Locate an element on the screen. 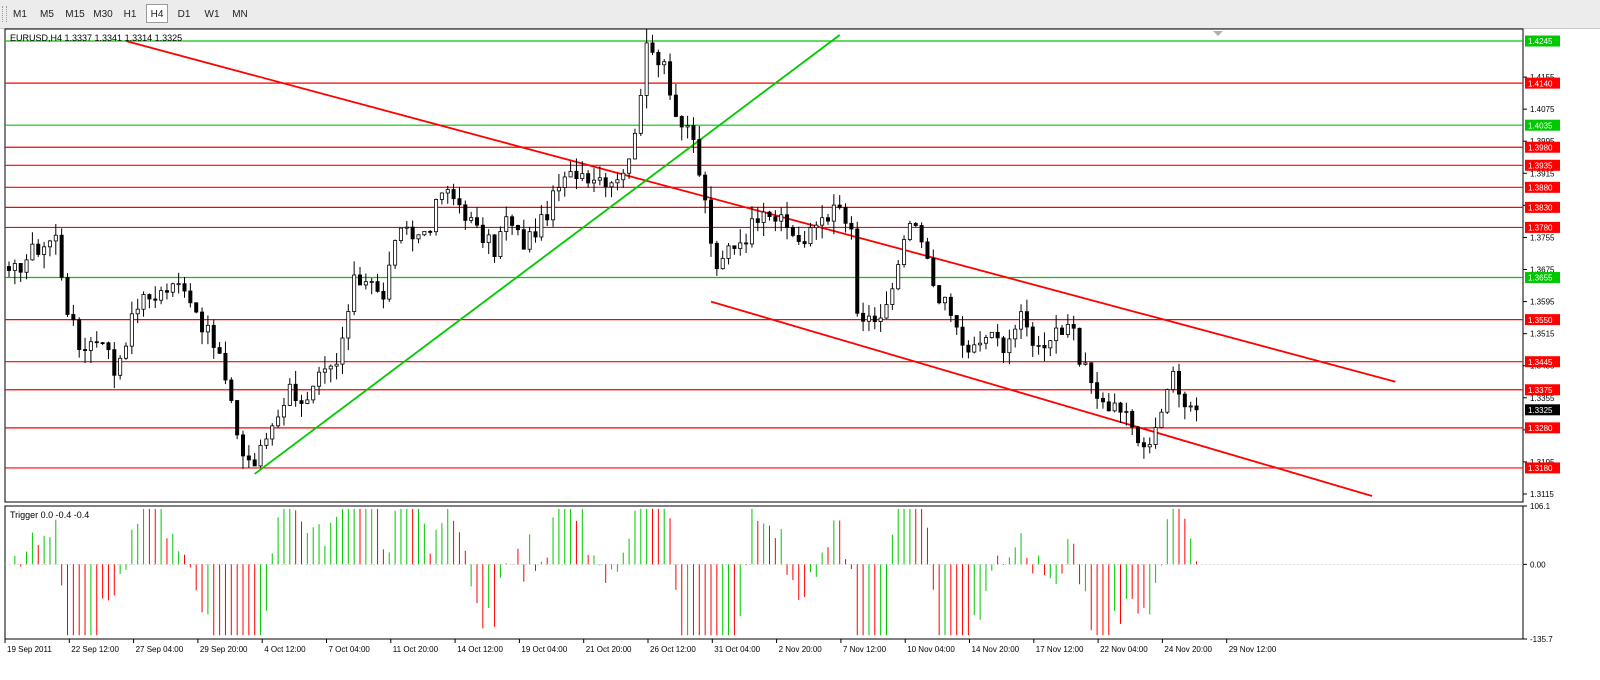 The width and height of the screenshot is (1600, 680). time-tick-label: 19 Oct 04:00 is located at coordinates (544, 649).